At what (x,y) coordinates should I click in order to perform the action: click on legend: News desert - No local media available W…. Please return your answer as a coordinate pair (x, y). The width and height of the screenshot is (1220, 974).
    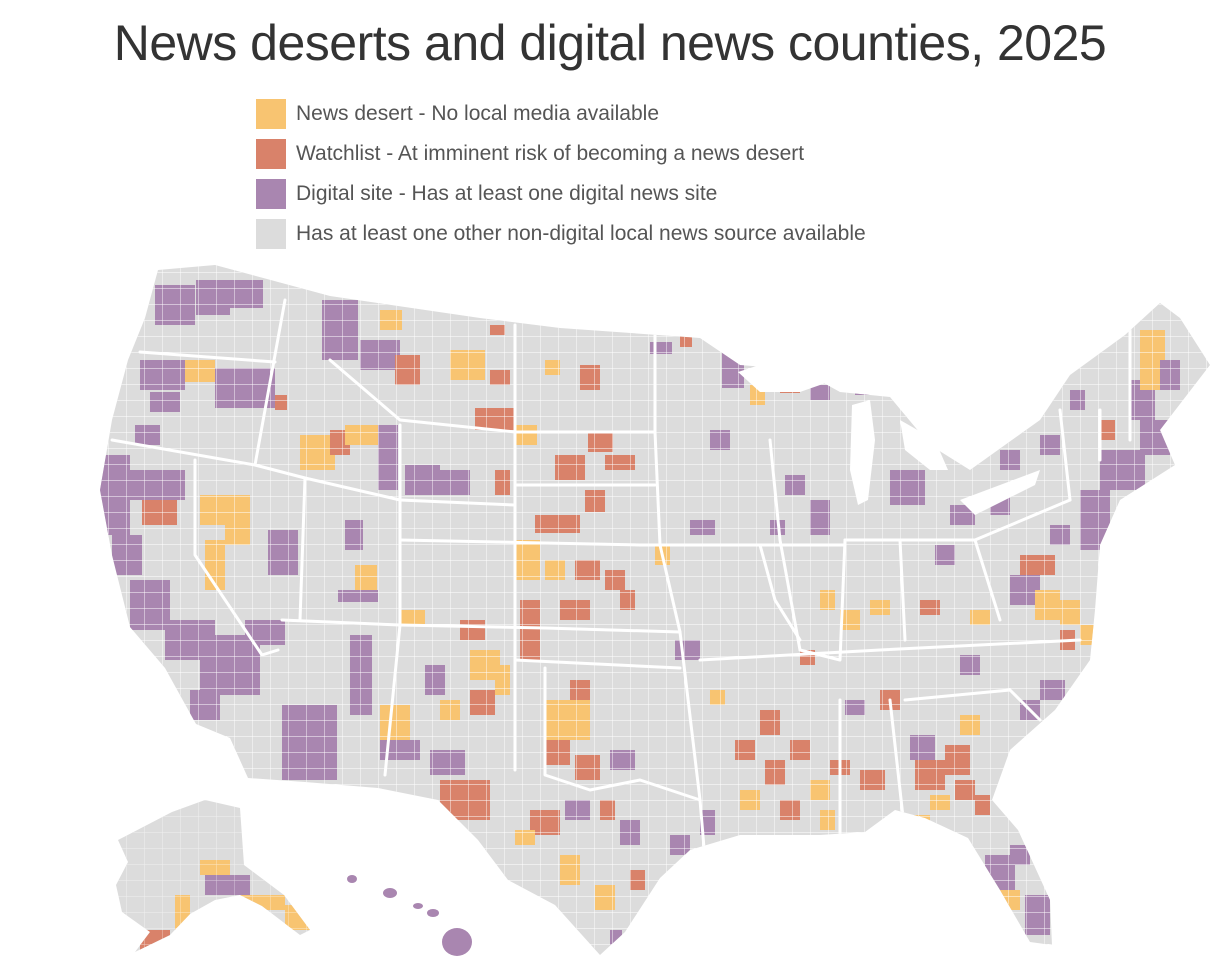
    Looking at the image, I should click on (561, 174).